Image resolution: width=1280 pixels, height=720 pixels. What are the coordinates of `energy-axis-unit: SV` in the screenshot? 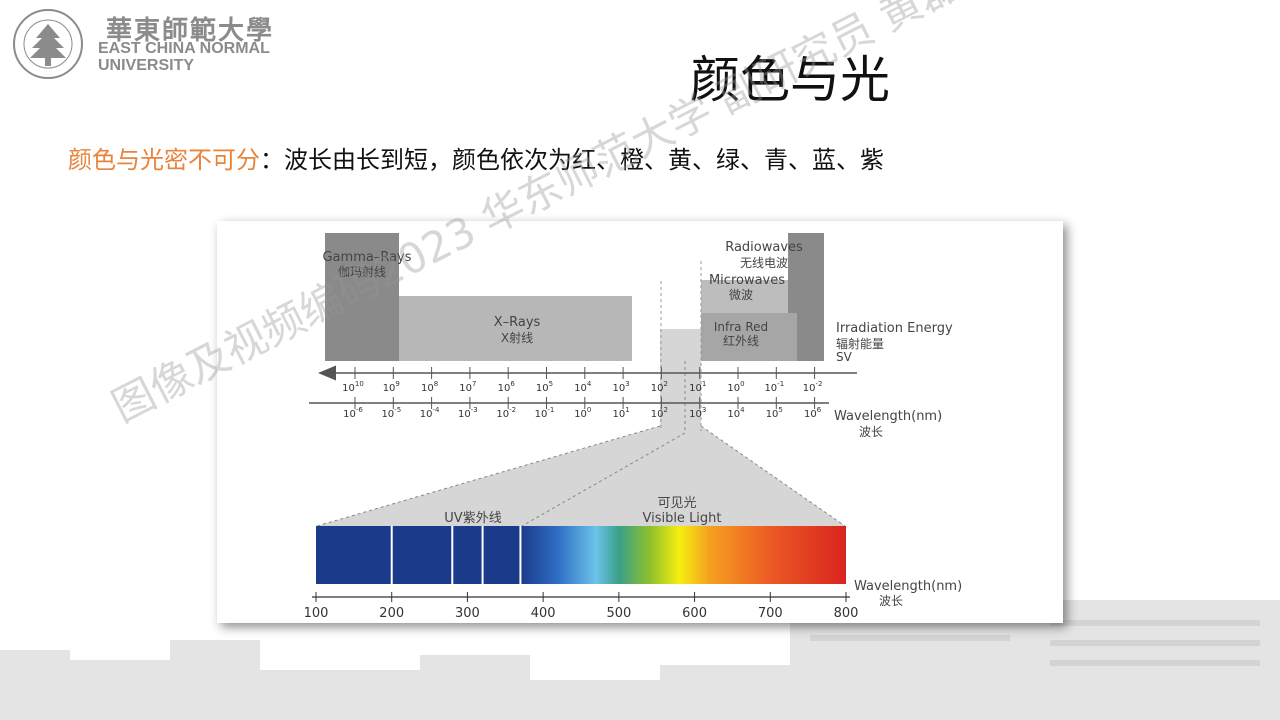 It's located at (844, 357).